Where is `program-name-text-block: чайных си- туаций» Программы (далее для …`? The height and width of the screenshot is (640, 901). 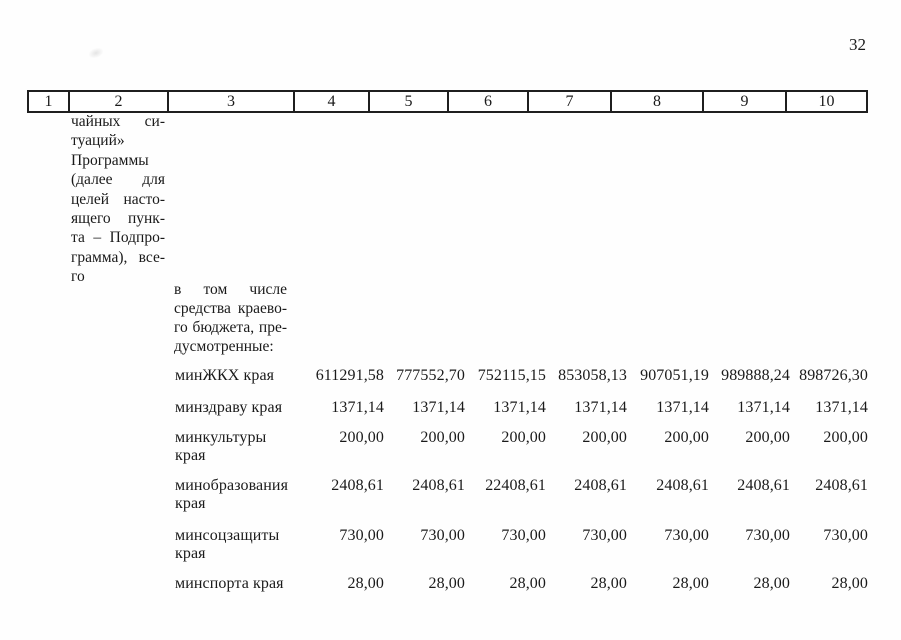
program-name-text-block: чайных си- туаций» Программы (далее для … is located at coordinates (118, 199).